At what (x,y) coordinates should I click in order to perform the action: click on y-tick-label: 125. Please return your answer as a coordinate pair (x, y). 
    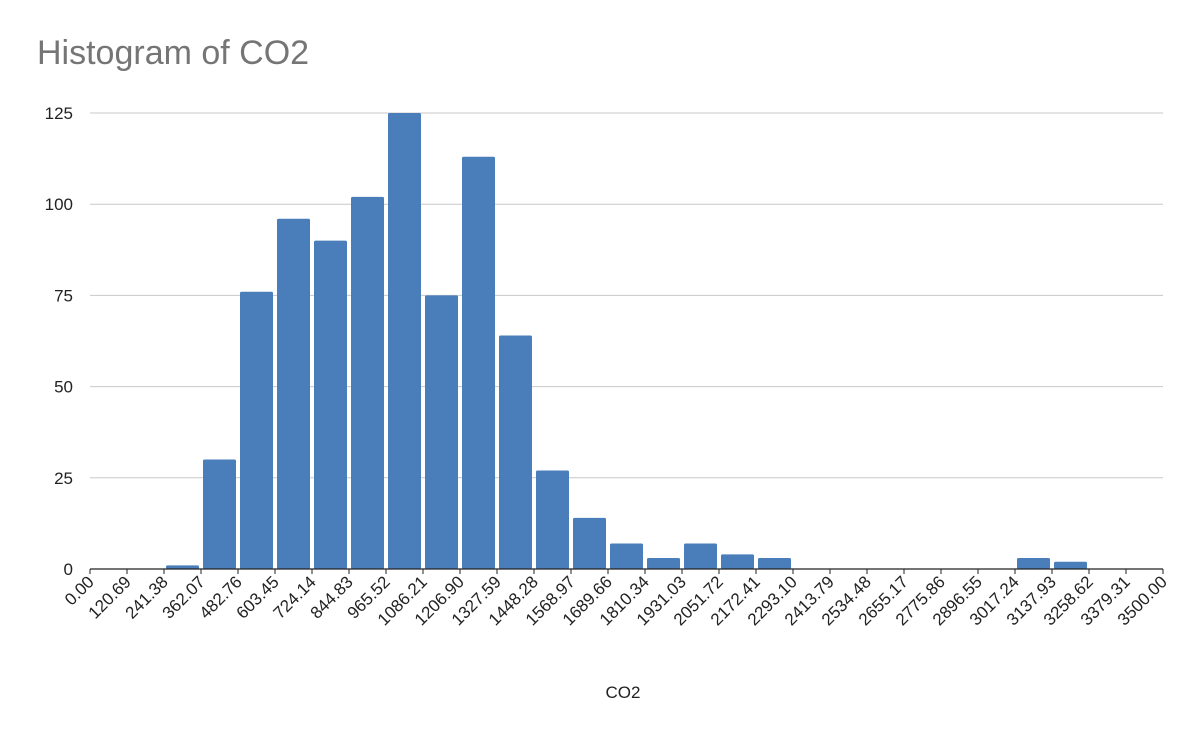
    Looking at the image, I should click on (59, 113).